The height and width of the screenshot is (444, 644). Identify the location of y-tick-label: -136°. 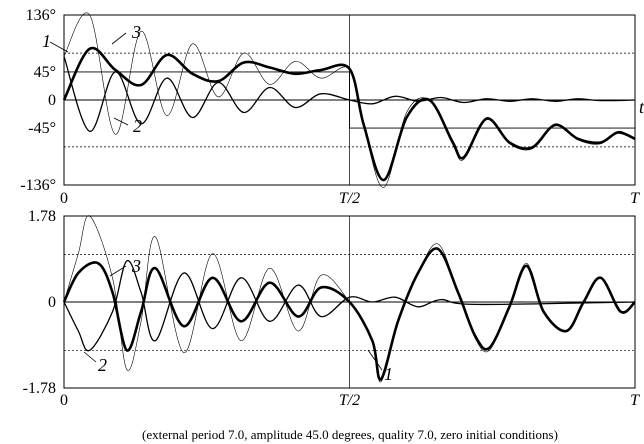
(38, 185).